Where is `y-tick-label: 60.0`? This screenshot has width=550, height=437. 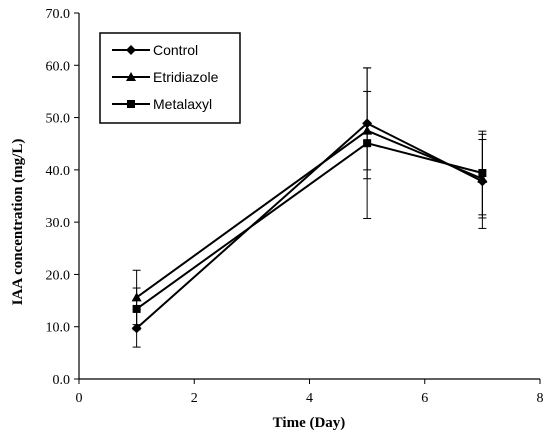
y-tick-label: 60.0 is located at coordinates (58, 66).